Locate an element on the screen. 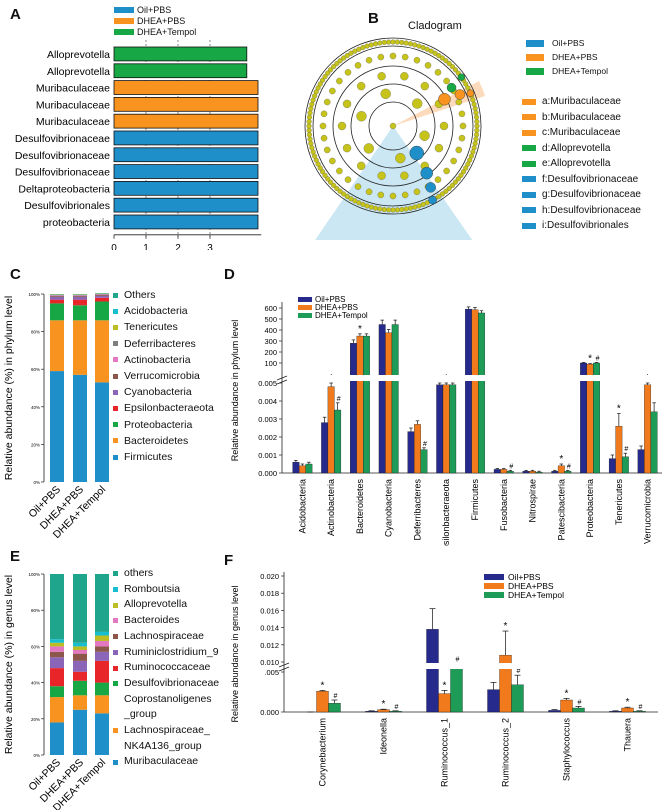 The width and height of the screenshot is (665, 811). legend-label: Oil+PBS is located at coordinates (568, 43).